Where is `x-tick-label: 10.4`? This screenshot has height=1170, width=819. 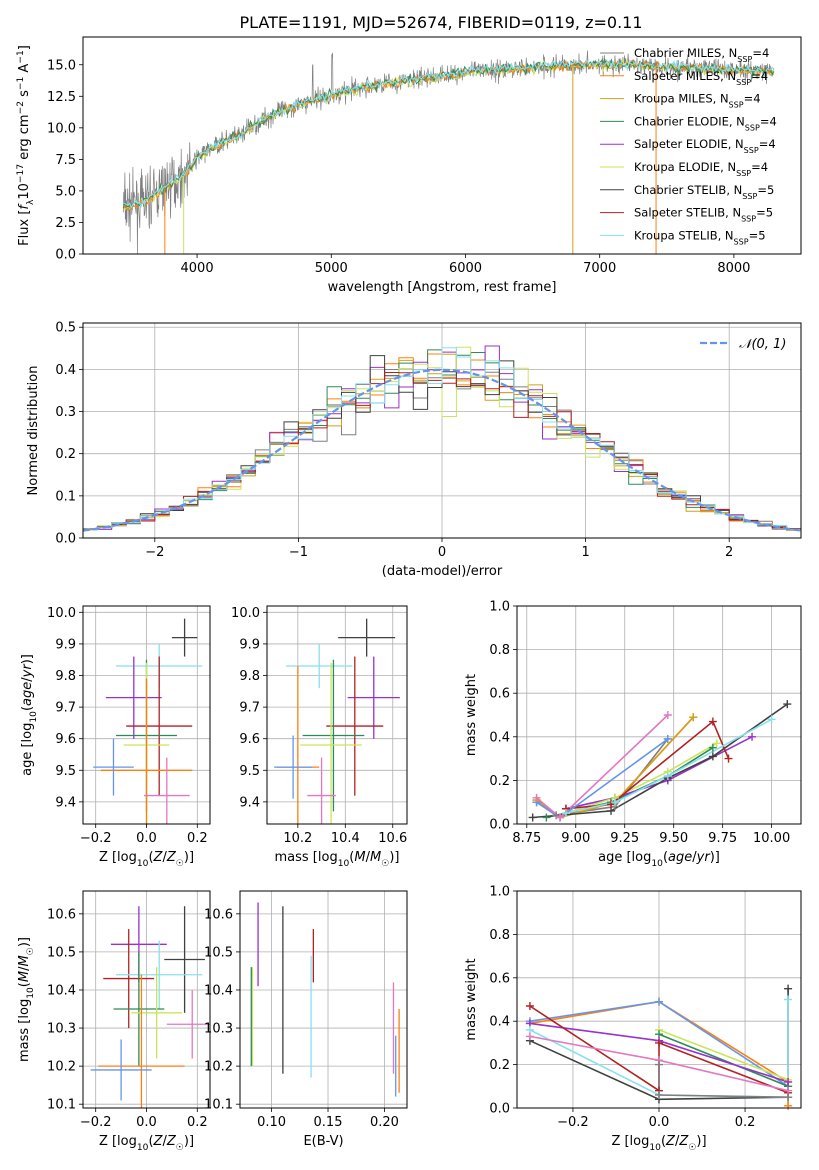 x-tick-label: 10.4 is located at coordinates (345, 838).